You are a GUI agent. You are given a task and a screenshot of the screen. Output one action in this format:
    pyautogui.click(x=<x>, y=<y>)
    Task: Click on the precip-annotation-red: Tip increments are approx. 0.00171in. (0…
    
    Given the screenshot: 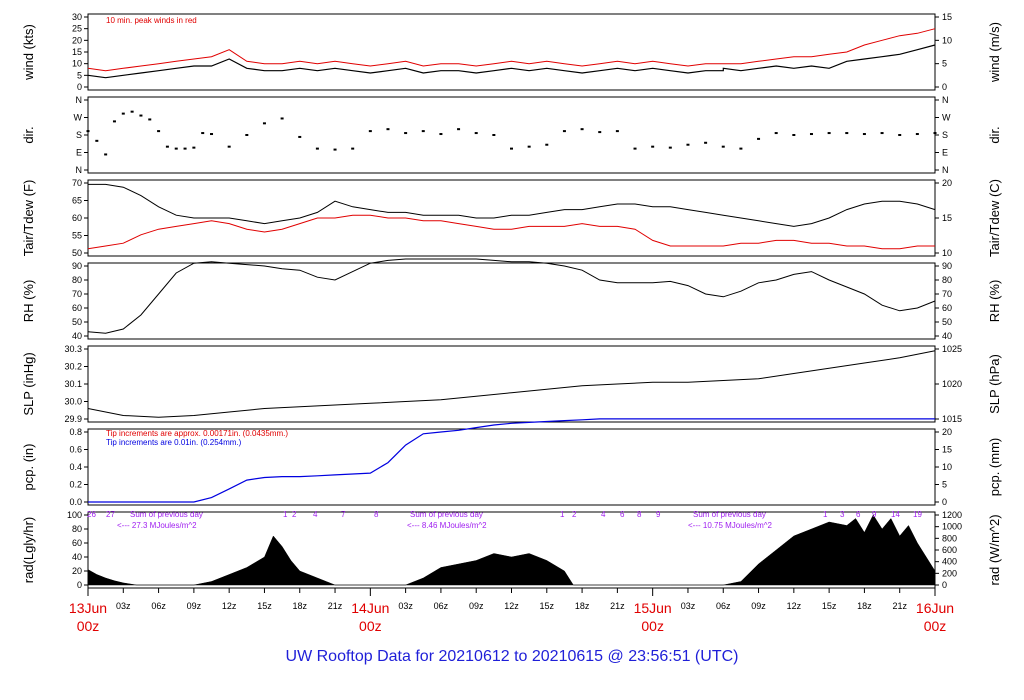 What is the action you would take?
    pyautogui.click(x=197, y=433)
    